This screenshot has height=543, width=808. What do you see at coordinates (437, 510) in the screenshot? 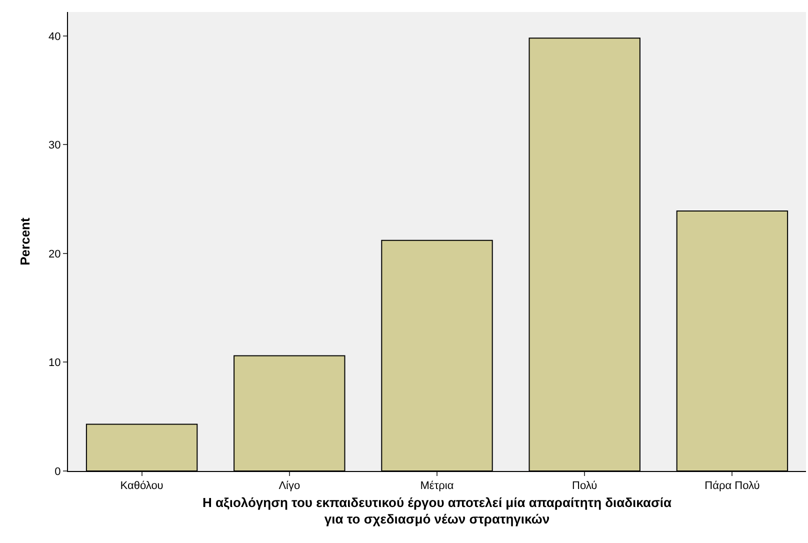
I see `x-axis-title: Η αξιολόγηση του εκπαιδευτικού έργου αποτελεί μία απαραίτητη διαδικασία για το σχεδιασμό νέων στρατηγικών` at bounding box center [437, 510].